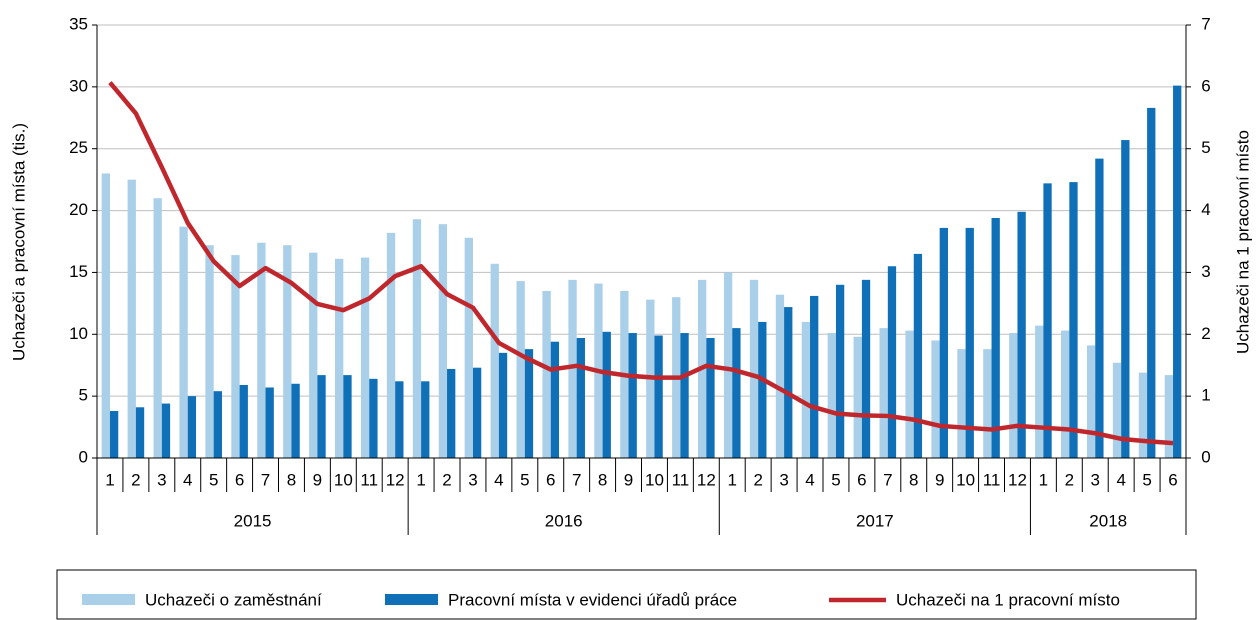  Describe the element at coordinates (875, 520) in the screenshot. I see `year-label: 2017` at that location.